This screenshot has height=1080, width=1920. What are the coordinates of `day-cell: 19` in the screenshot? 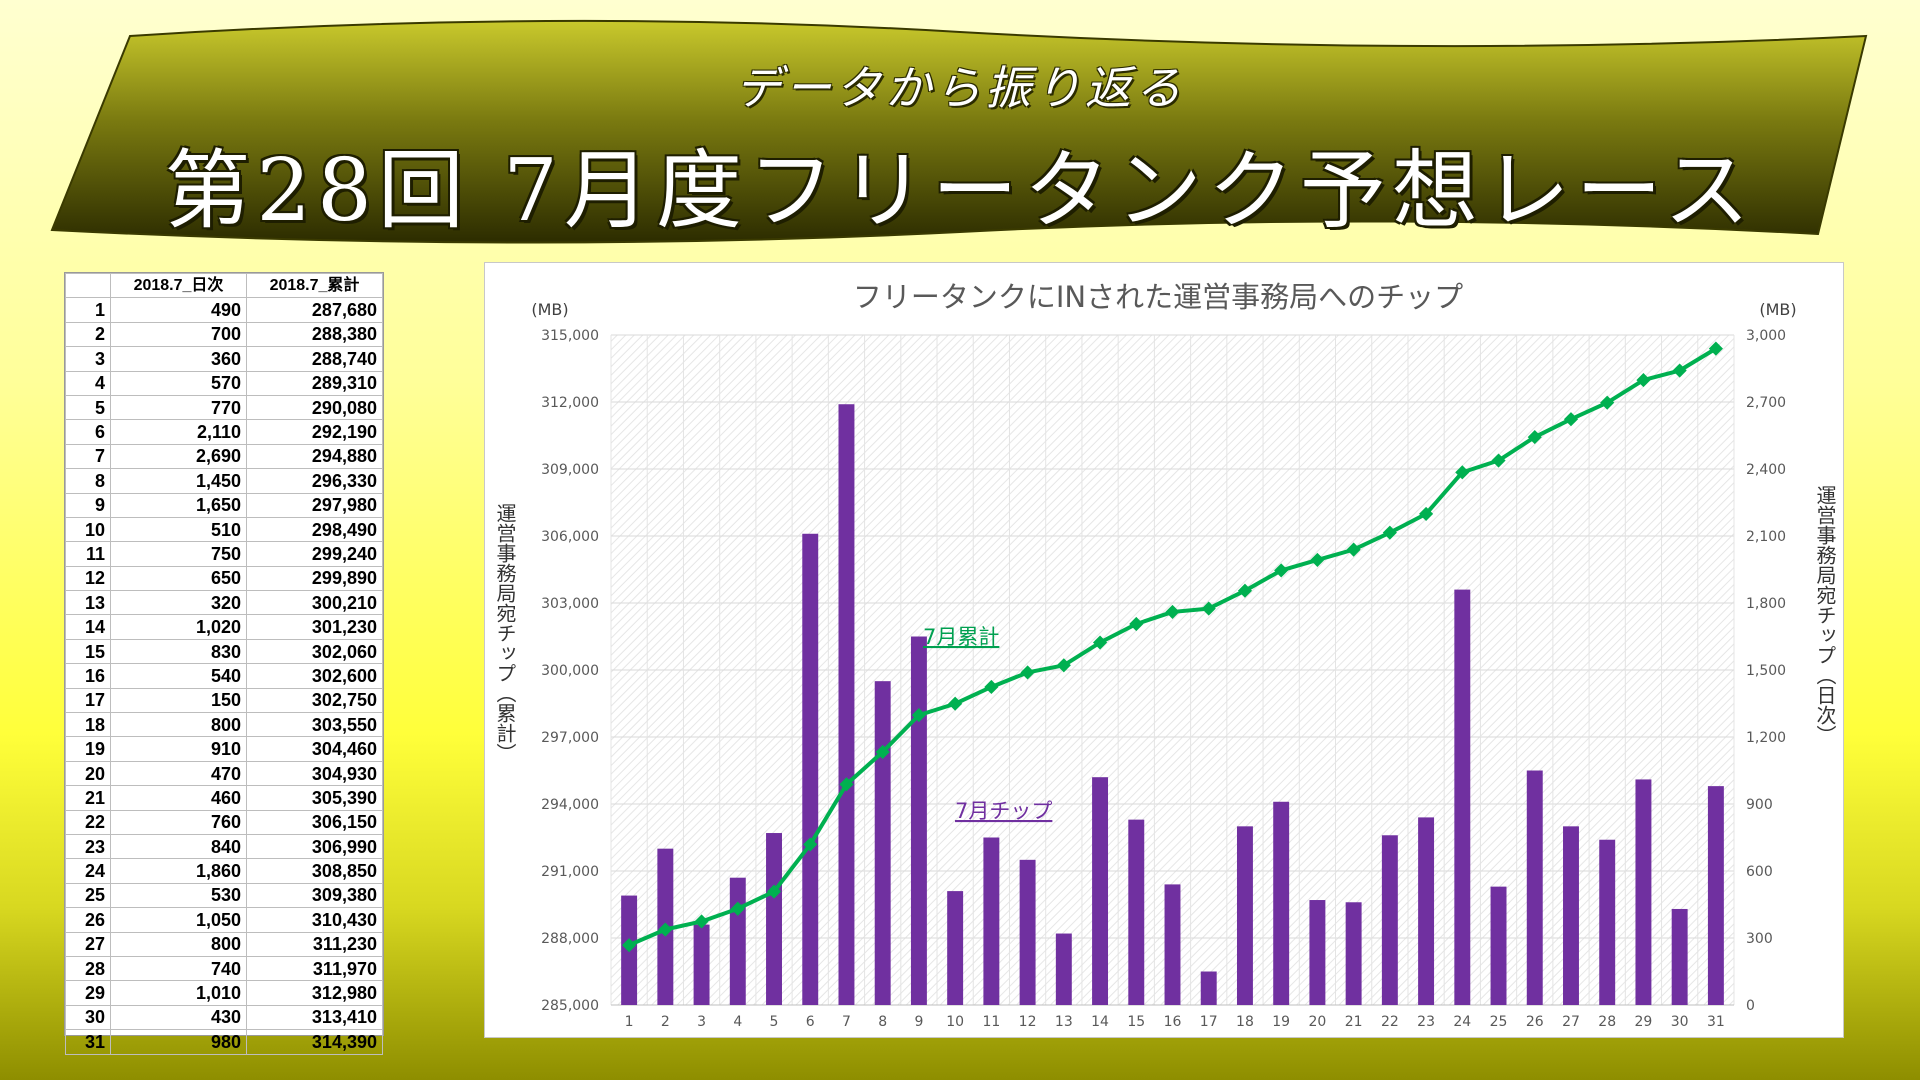 It's located at (88, 749).